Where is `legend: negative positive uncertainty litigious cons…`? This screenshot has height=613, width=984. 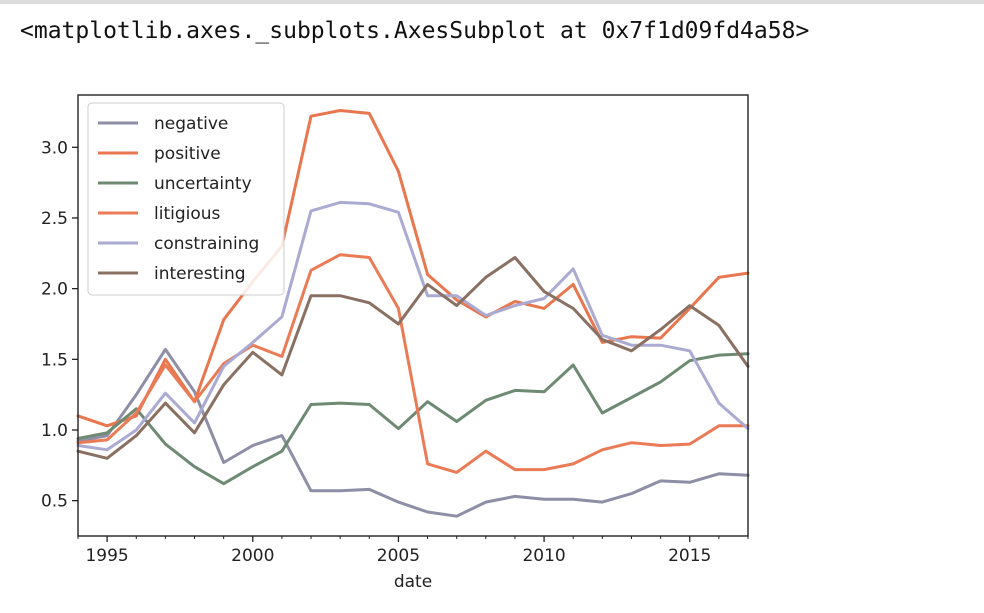 legend: negative positive uncertainty litigious cons… is located at coordinates (186, 199).